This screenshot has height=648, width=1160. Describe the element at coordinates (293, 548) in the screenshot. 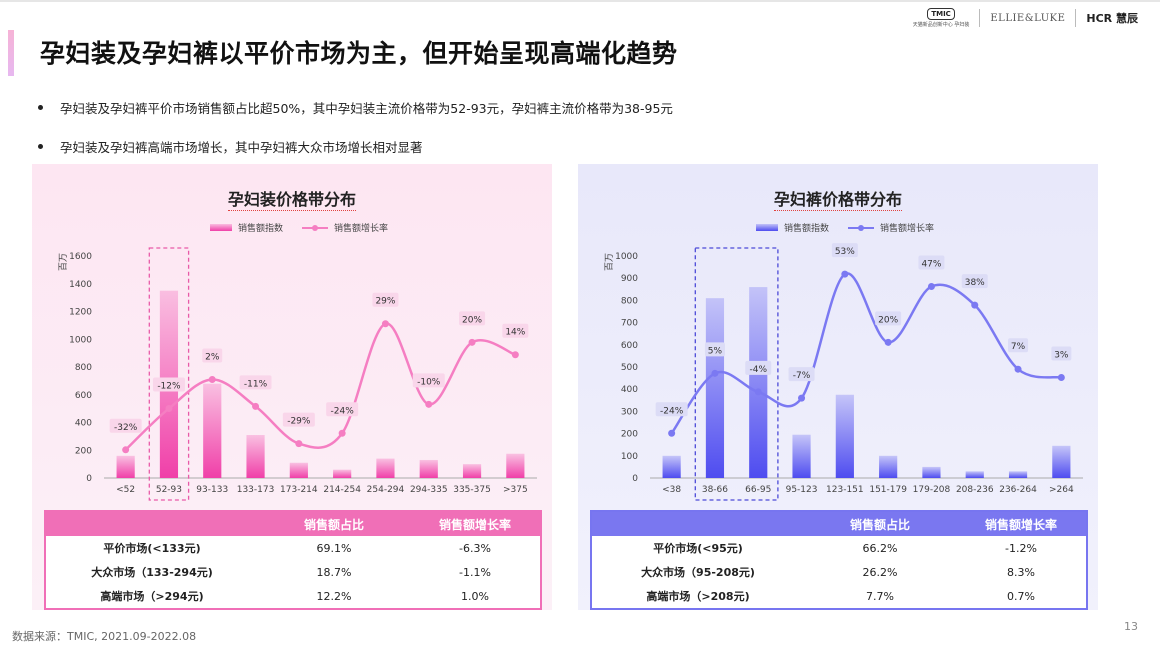

I see `table-row: 平价市场(<133元) 69.1% -6.3%` at that location.